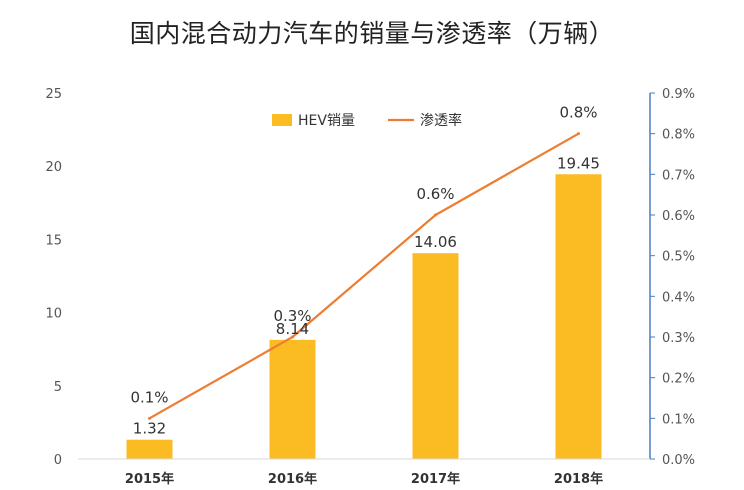  Describe the element at coordinates (435, 479) in the screenshot. I see `category-label: 2017年` at that location.